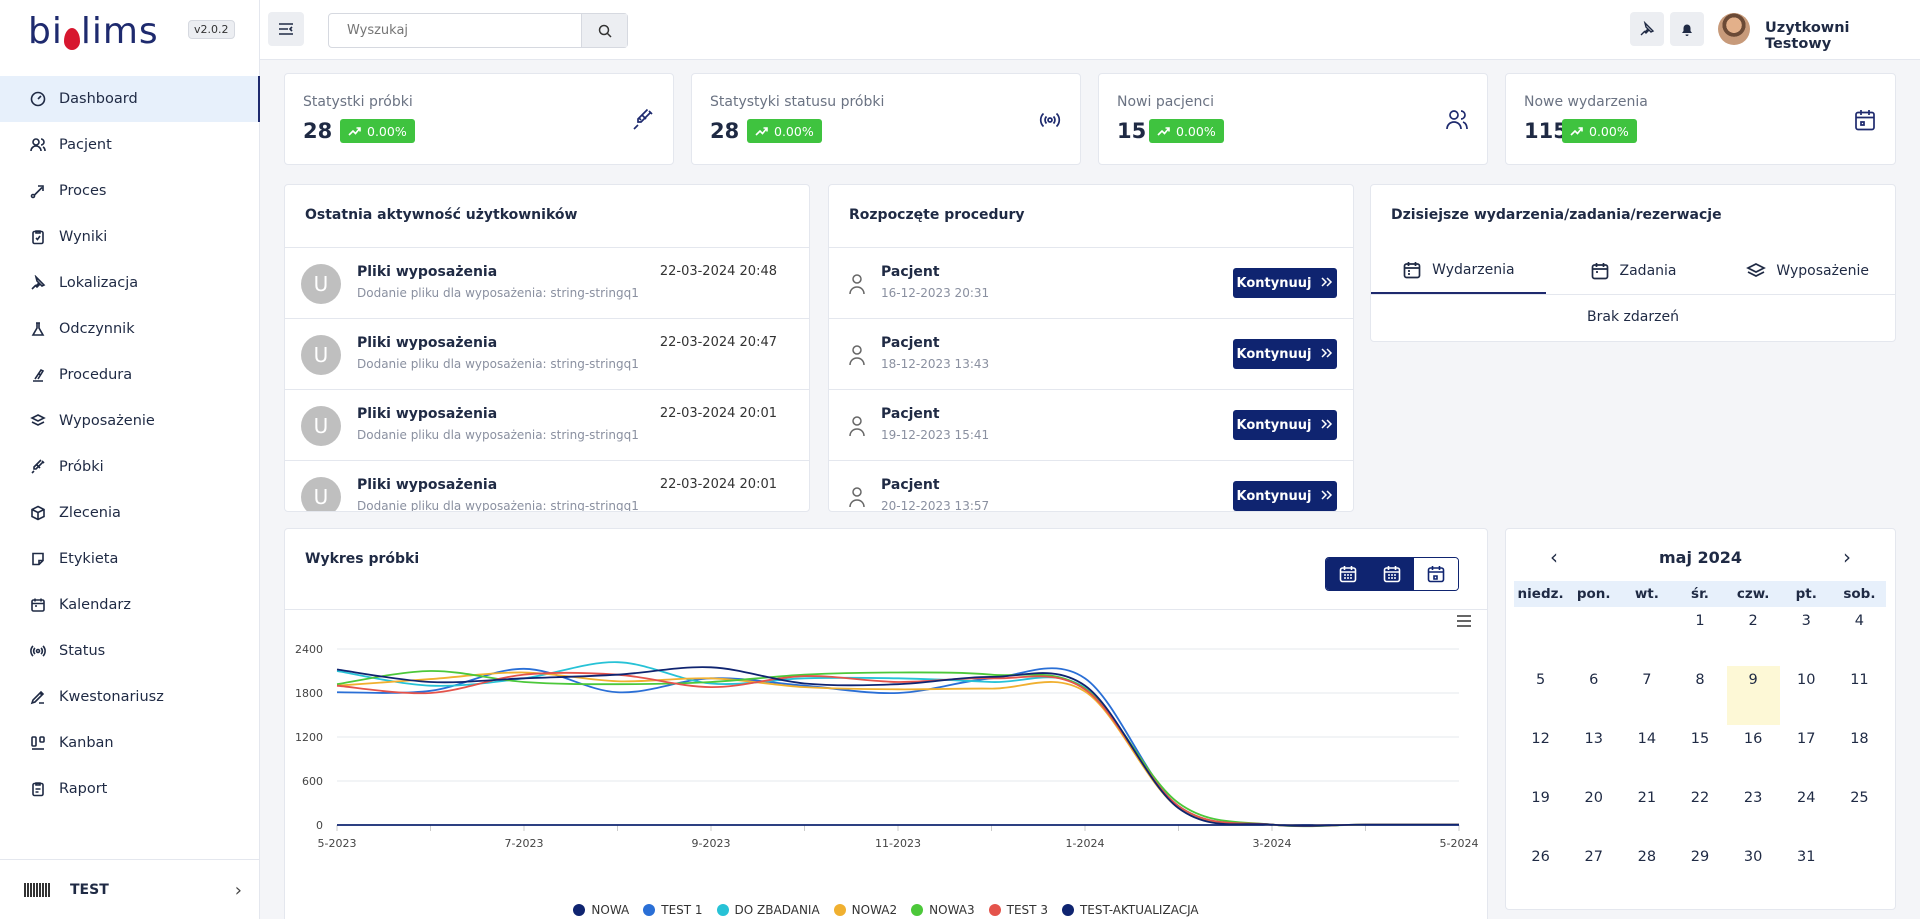 This screenshot has width=1920, height=919. I want to click on legend-item: TEST 1, so click(673, 910).